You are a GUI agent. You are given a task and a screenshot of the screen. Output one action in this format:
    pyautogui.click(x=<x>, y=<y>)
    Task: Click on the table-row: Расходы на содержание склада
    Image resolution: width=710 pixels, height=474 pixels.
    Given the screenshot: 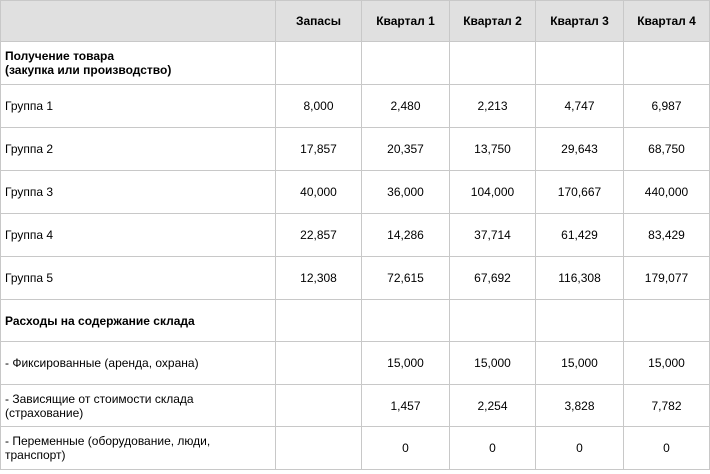 What is the action you would take?
    pyautogui.click(x=355, y=320)
    